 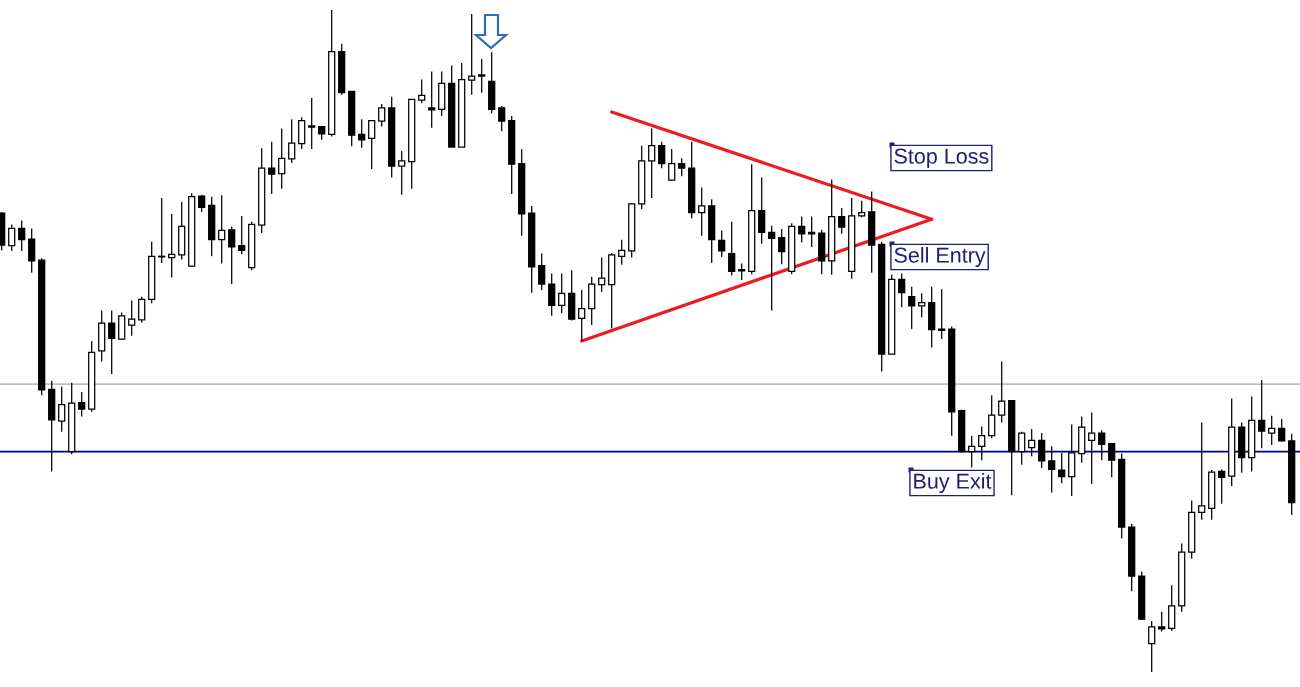 What do you see at coordinates (953, 483) in the screenshot?
I see `annotation: Buy Exit` at bounding box center [953, 483].